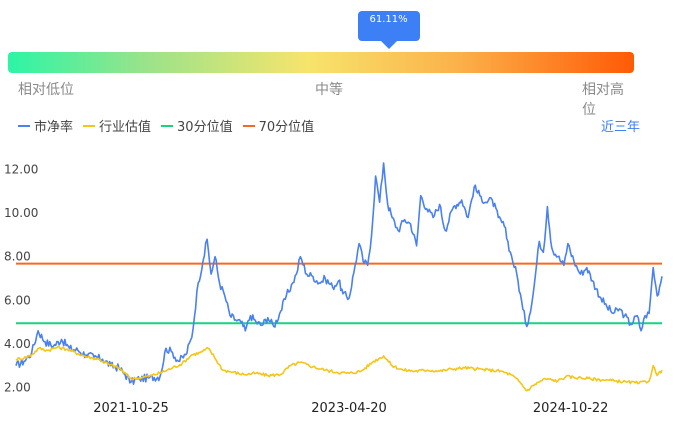  What do you see at coordinates (329, 90) in the screenshot?
I see `gauge-label-mid: 中等` at bounding box center [329, 90].